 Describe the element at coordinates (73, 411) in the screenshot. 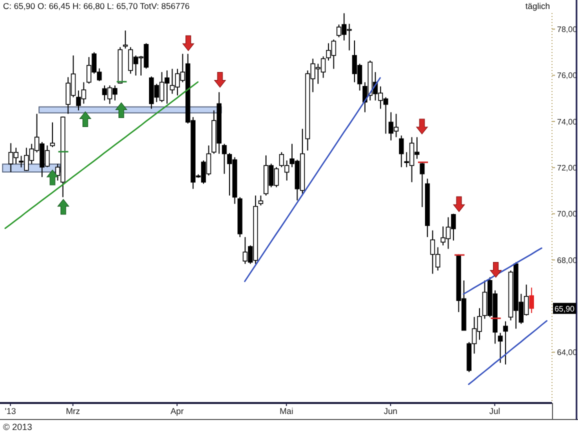

I see `x-tick-label: Mrz` at that location.